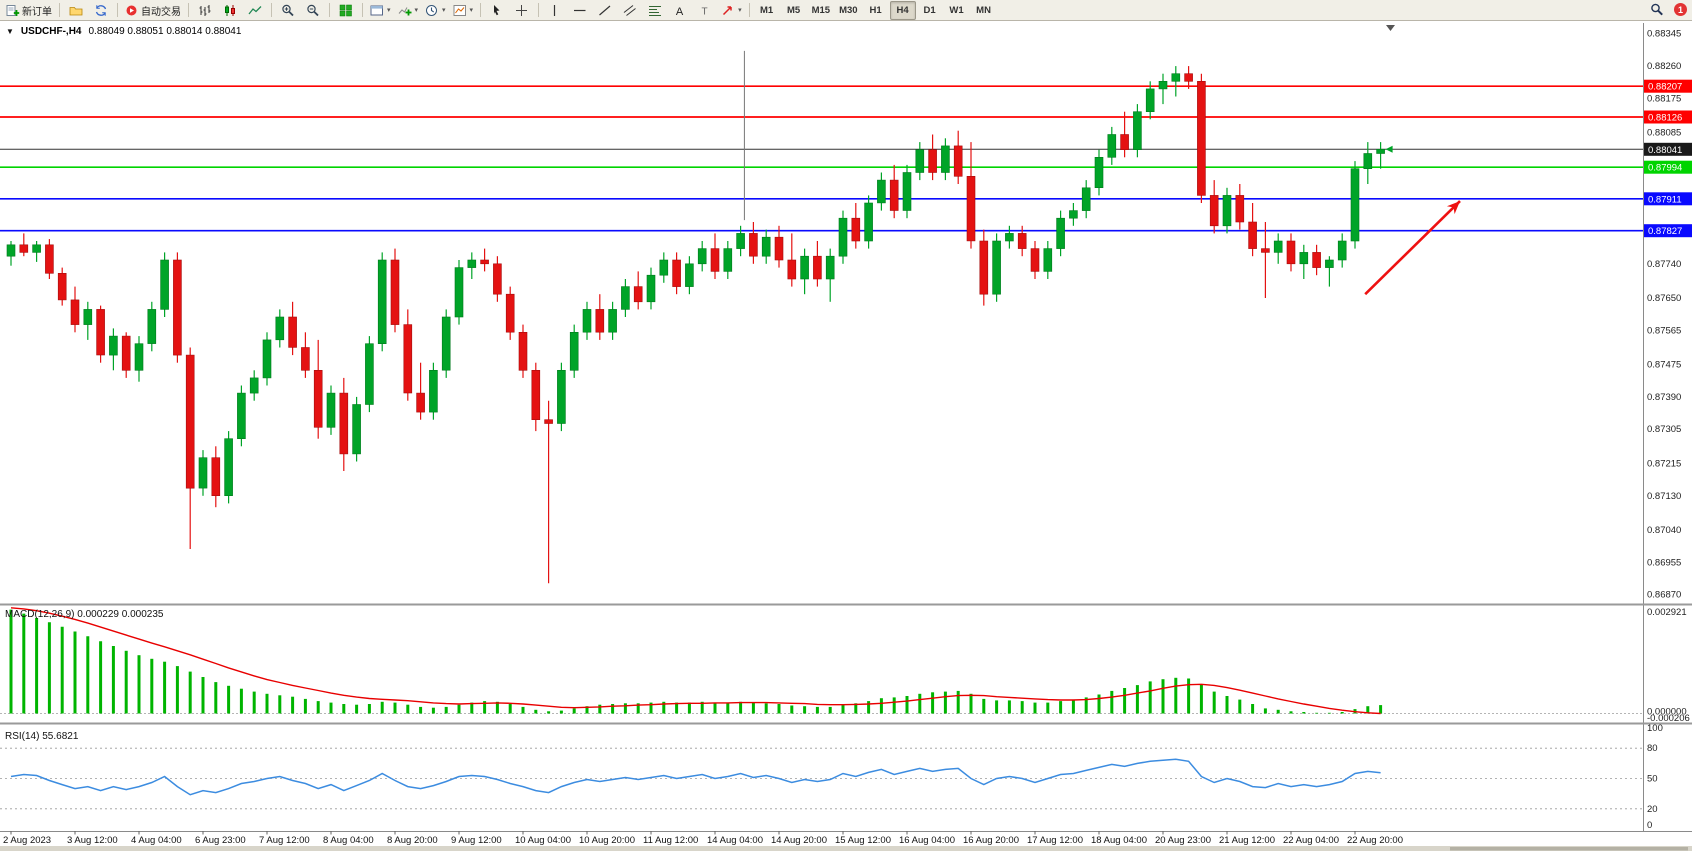  What do you see at coordinates (927, 840) in the screenshot?
I see `time-axis-label: 16 Aug 04:00` at bounding box center [927, 840].